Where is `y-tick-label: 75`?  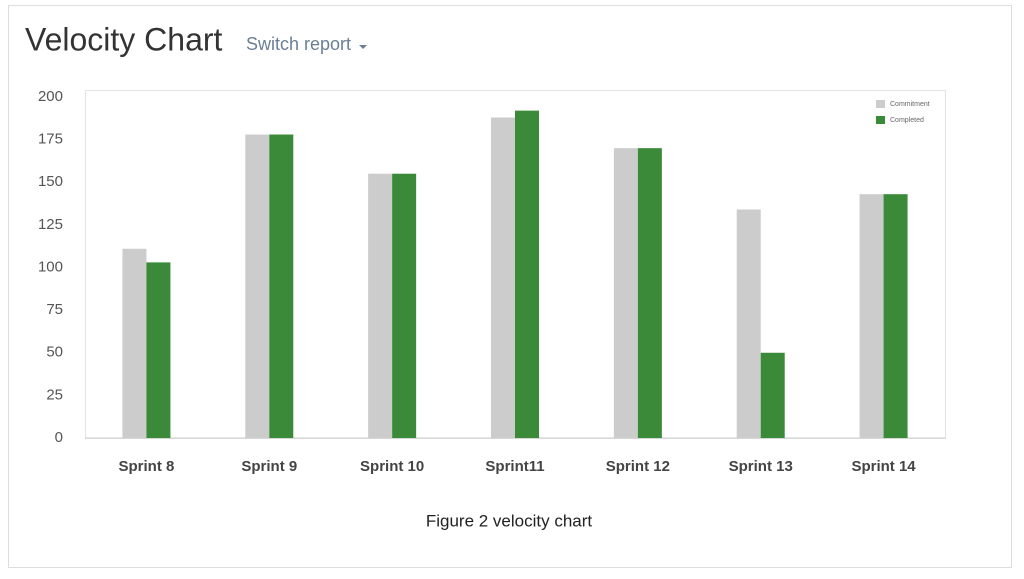 y-tick-label: 75 is located at coordinates (54, 309).